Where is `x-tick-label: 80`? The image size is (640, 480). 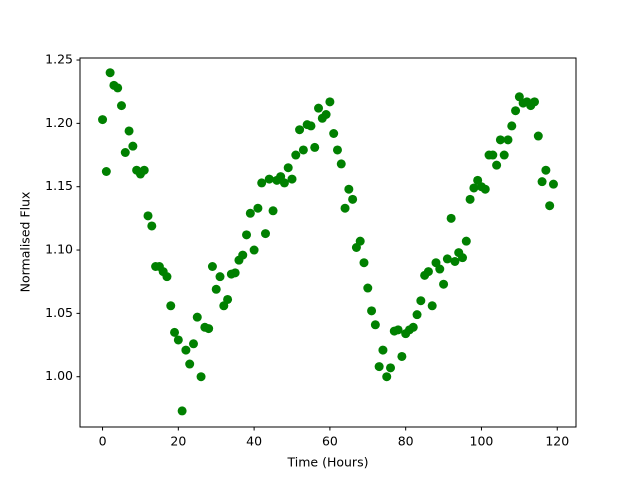 x-tick-label: 80 is located at coordinates (406, 441).